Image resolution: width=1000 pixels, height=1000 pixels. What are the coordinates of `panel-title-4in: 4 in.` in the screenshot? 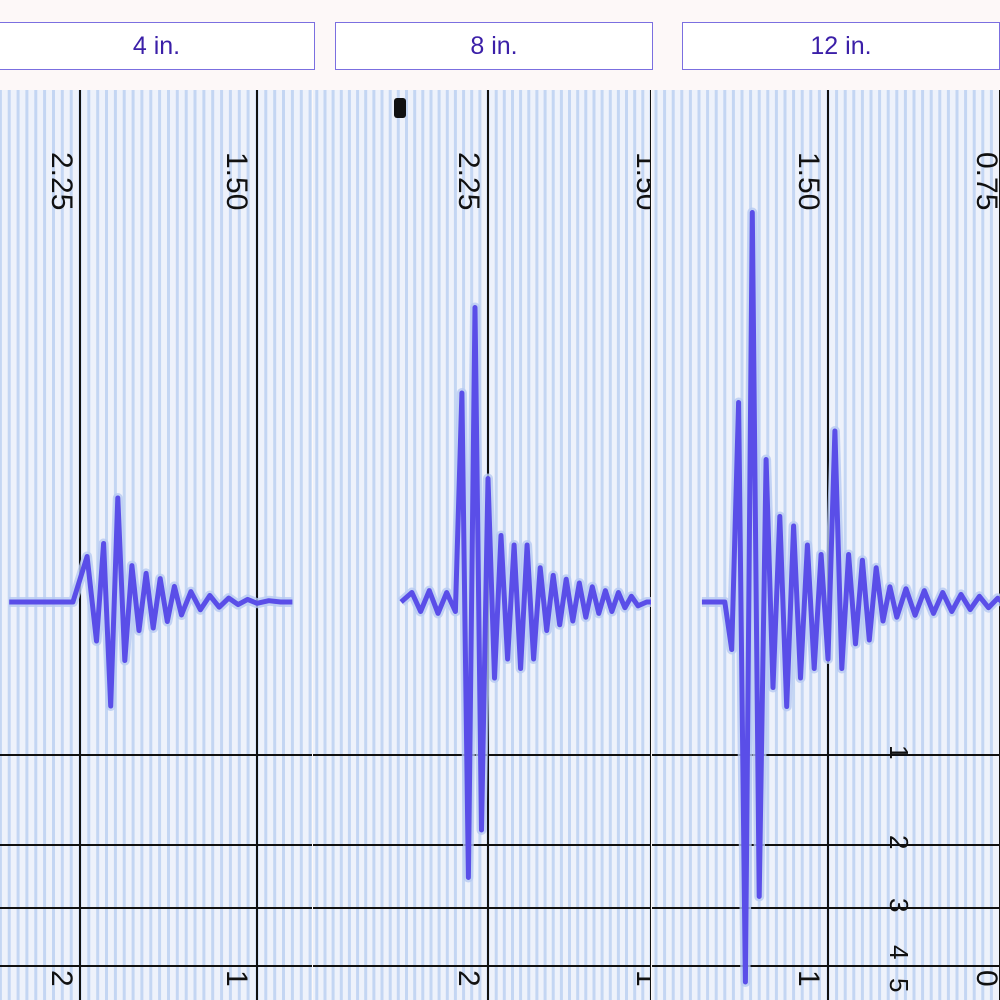 It's located at (157, 46).